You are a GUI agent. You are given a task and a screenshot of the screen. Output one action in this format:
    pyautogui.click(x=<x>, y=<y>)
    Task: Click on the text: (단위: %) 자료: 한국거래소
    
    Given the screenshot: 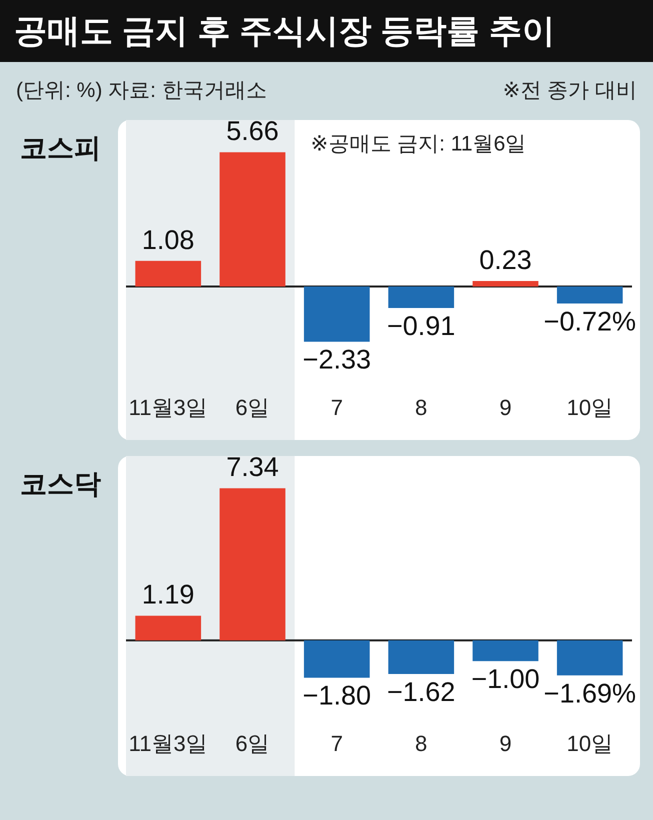 What is the action you would take?
    pyautogui.click(x=141, y=91)
    